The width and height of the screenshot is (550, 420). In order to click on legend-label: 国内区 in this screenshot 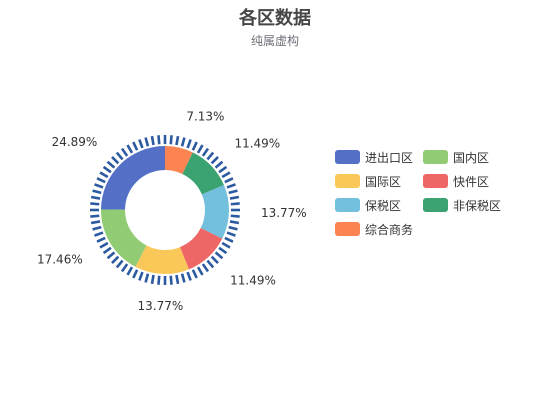, I will do `click(471, 158)`.